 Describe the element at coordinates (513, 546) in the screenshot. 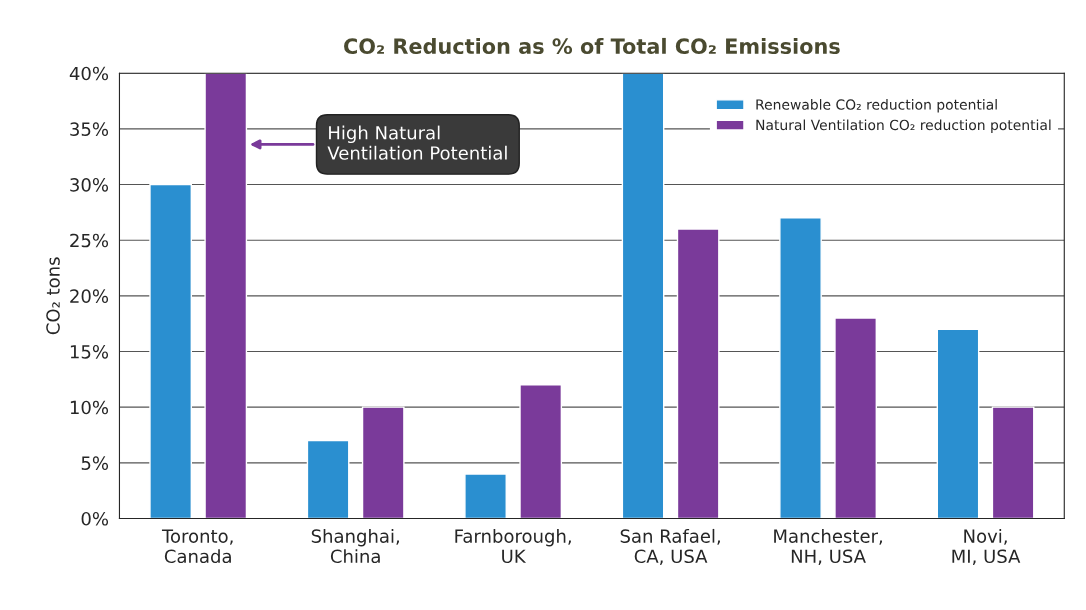

I see `x-tick-label: Farnborough, UK` at that location.